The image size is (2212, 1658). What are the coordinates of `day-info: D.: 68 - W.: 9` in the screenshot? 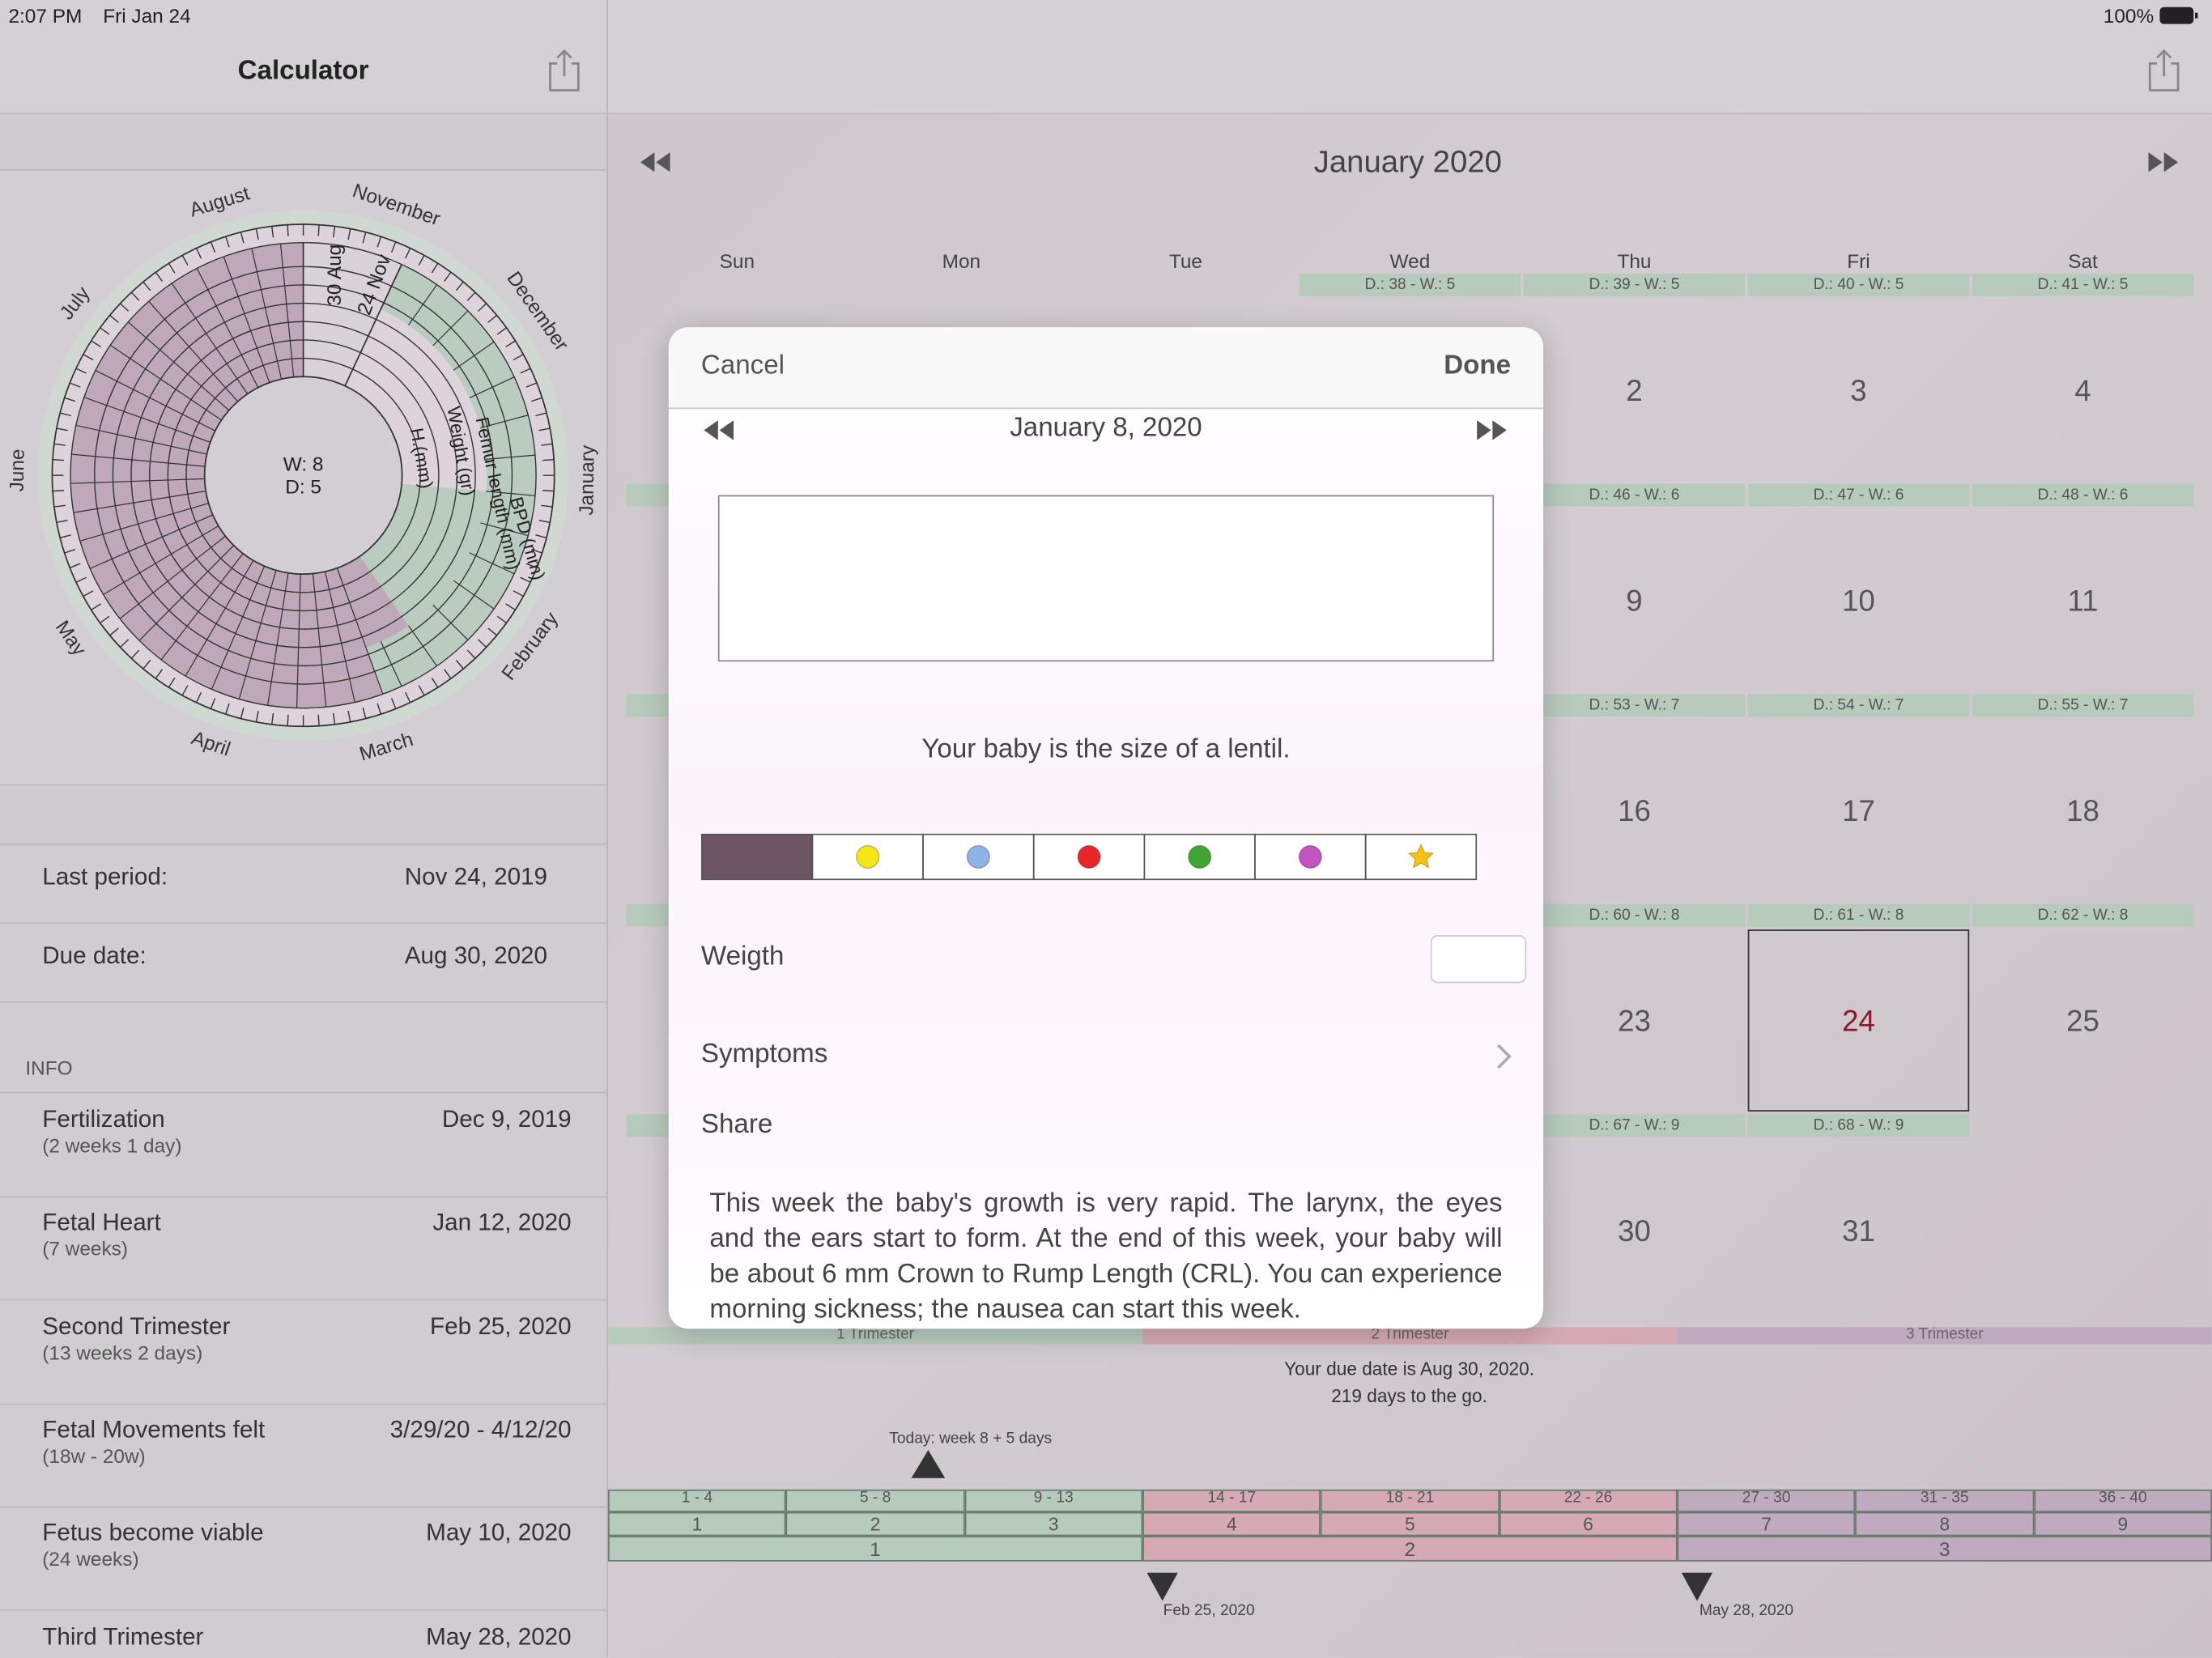 It's located at (1859, 1125).